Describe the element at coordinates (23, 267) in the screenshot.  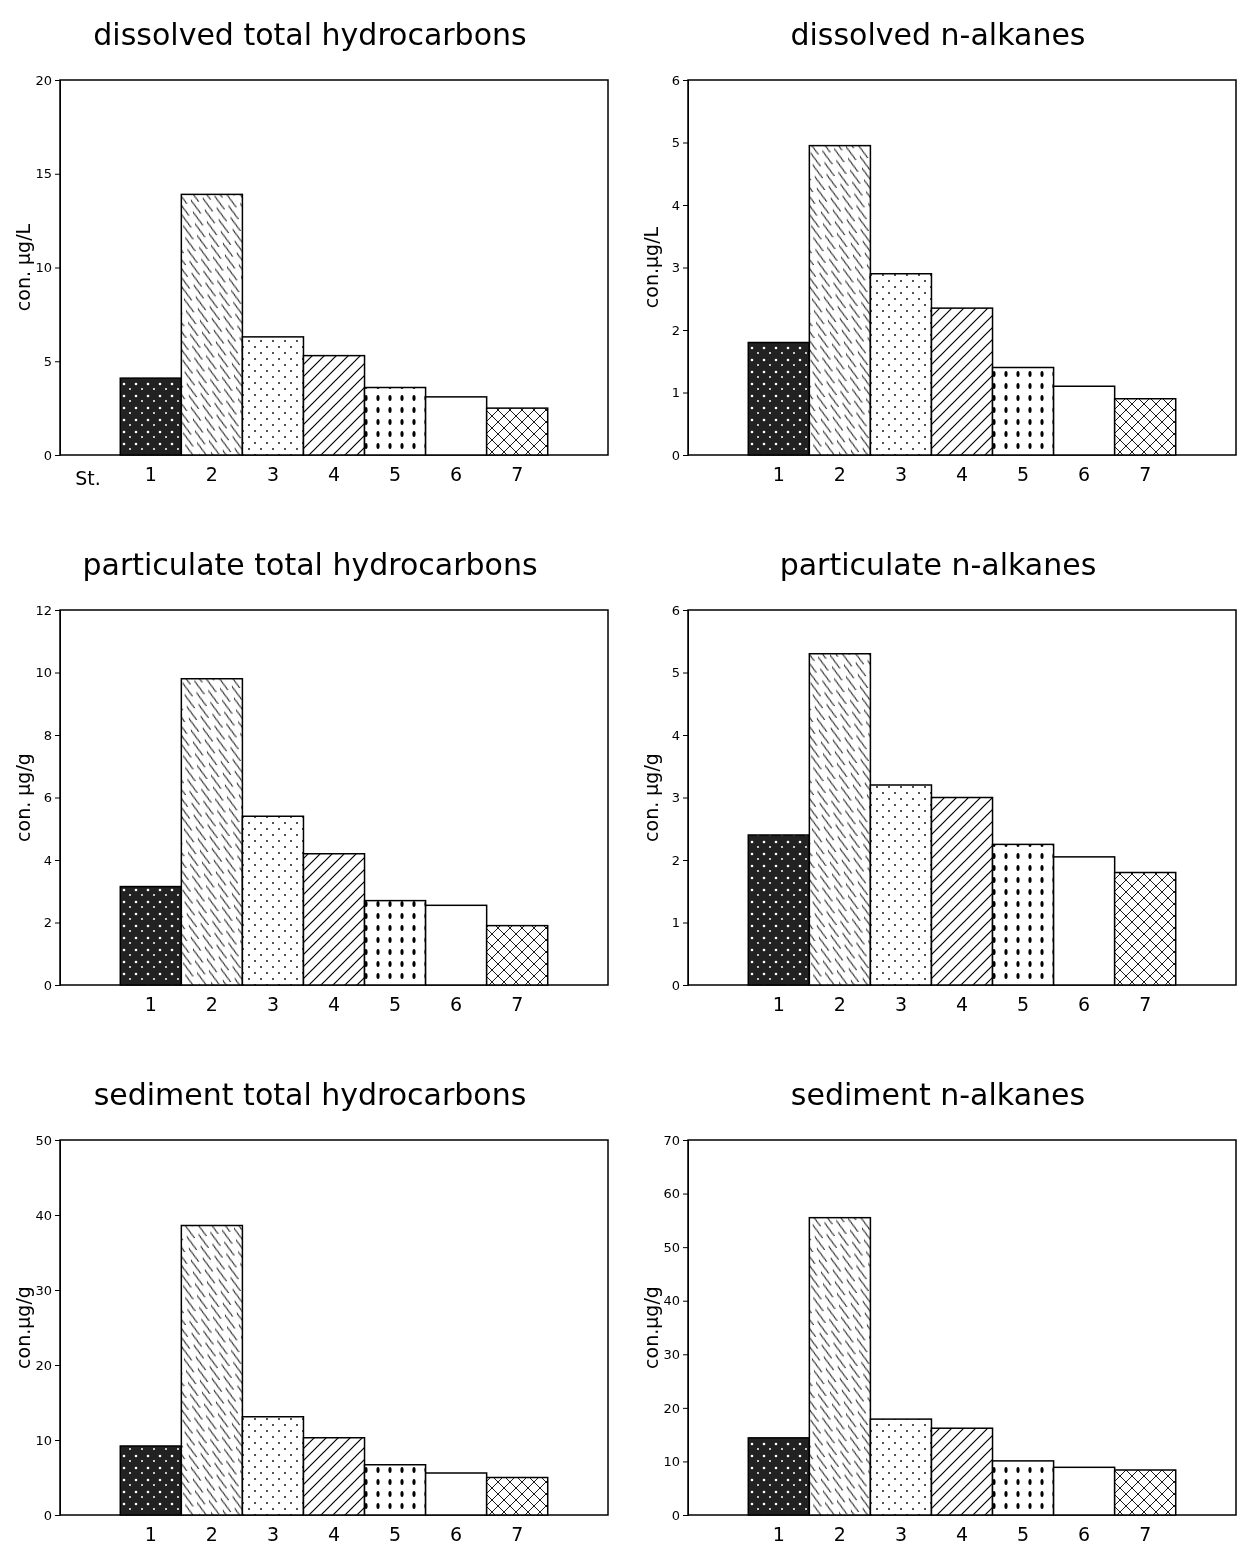
I see `y-axis-title: con. µg/L` at that location.